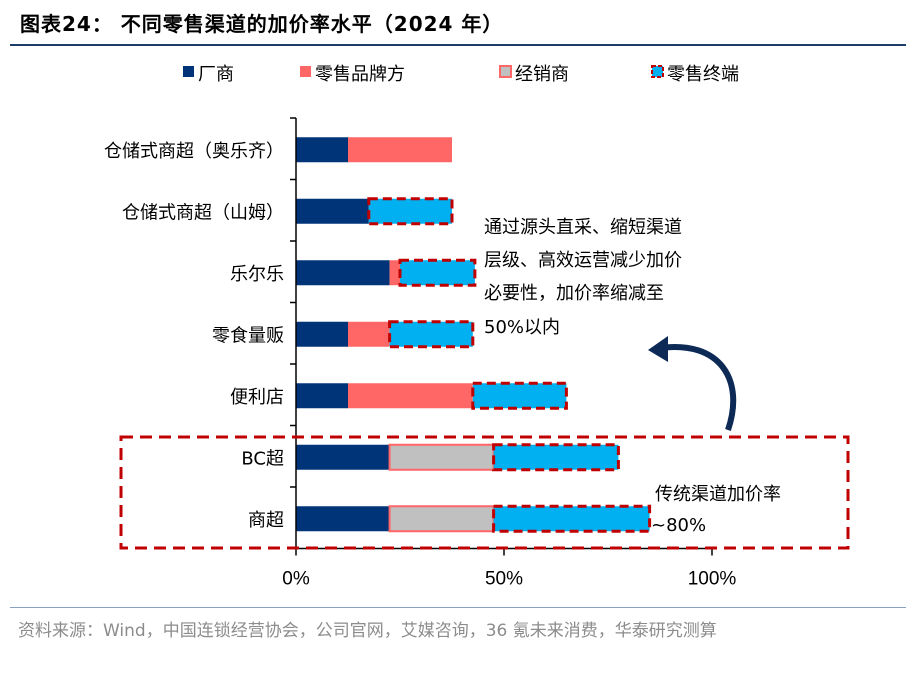 Image resolution: width=916 pixels, height=688 pixels. What do you see at coordinates (216, 74) in the screenshot?
I see `legend-label: 厂商` at bounding box center [216, 74].